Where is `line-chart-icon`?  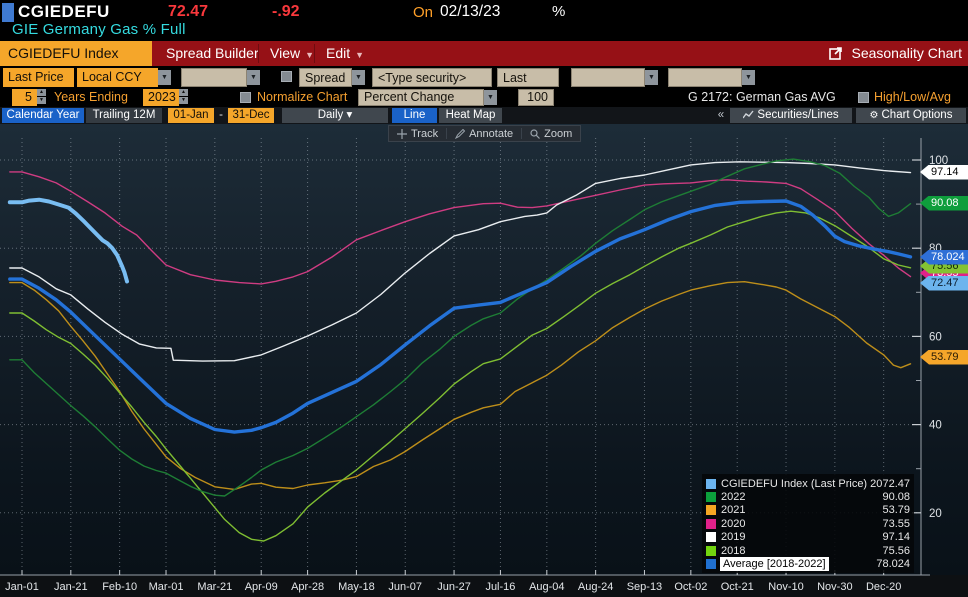
line-chart-icon is located at coordinates (748, 114).